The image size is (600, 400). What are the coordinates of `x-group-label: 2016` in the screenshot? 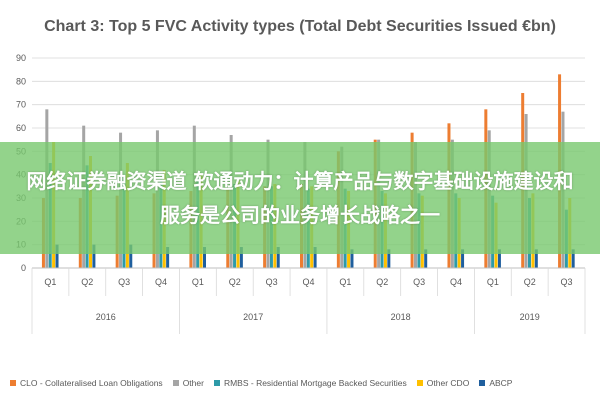 It's located at (106, 317).